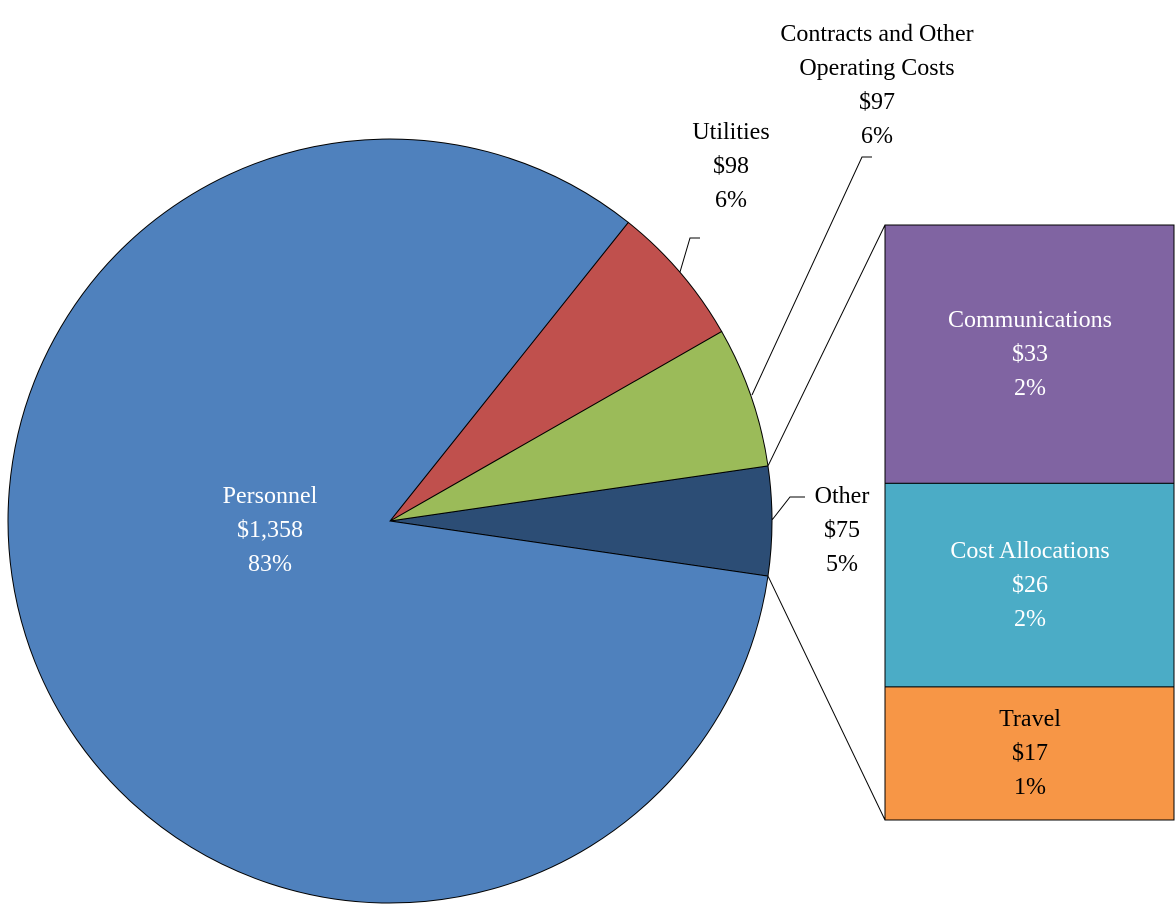 This screenshot has height=905, width=1175. Describe the element at coordinates (731, 132) in the screenshot. I see `label-line: Utilities` at that location.